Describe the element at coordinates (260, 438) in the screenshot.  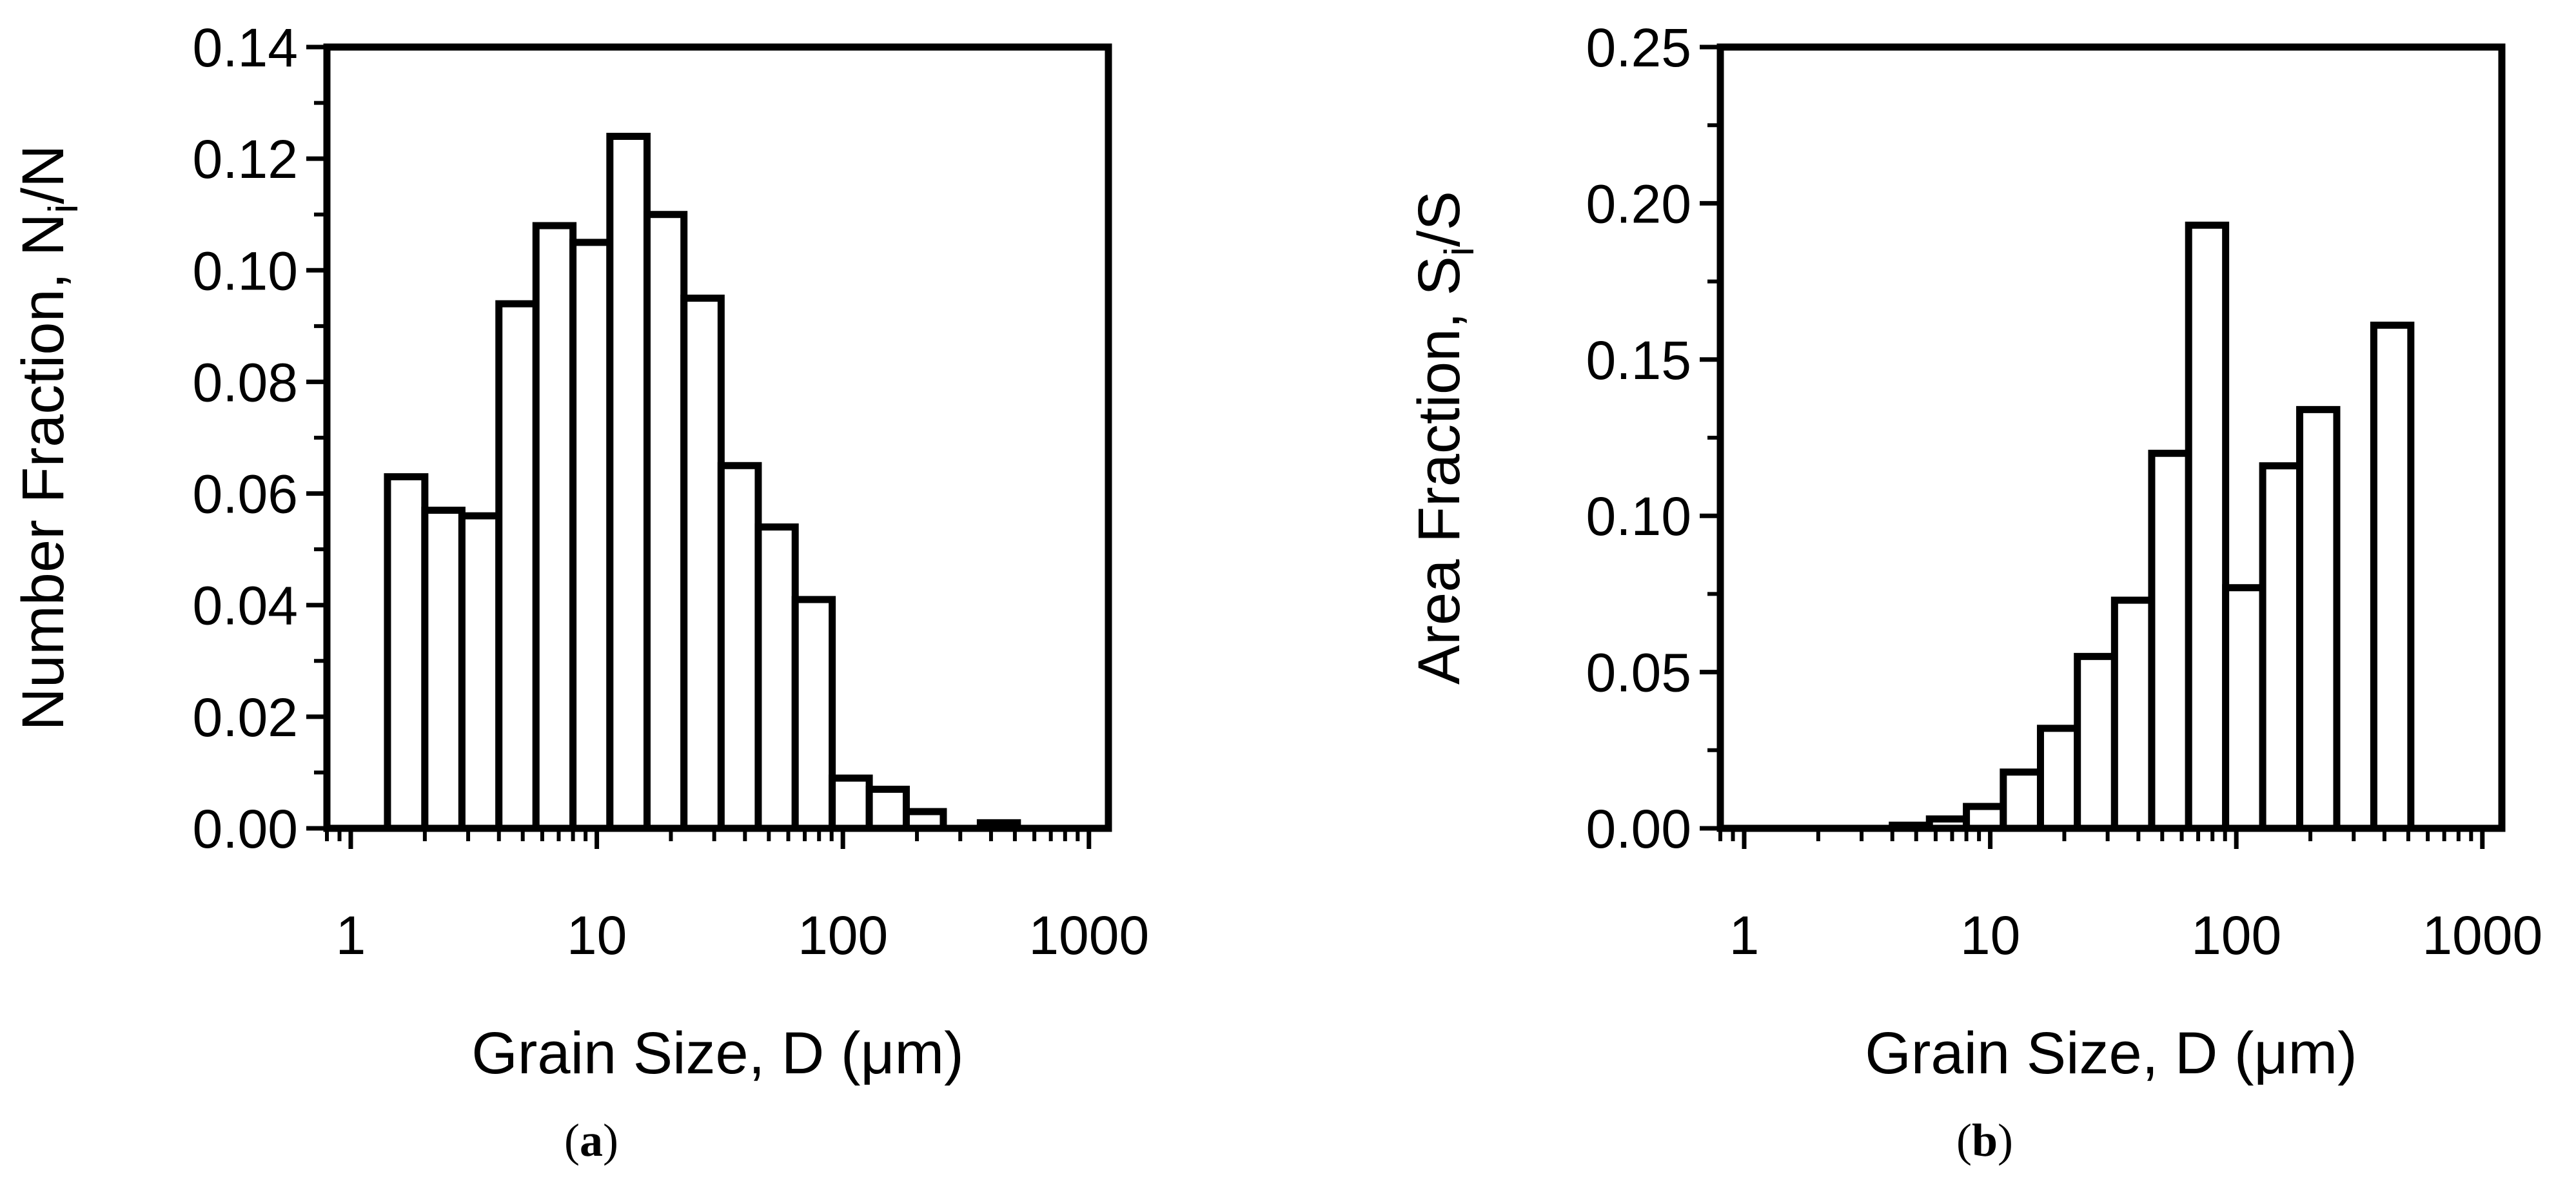
I see `y-axis-ticks-a: 0.00 0.02 0.04 0.06 0.08 0.10 0.12 0.14` at that location.